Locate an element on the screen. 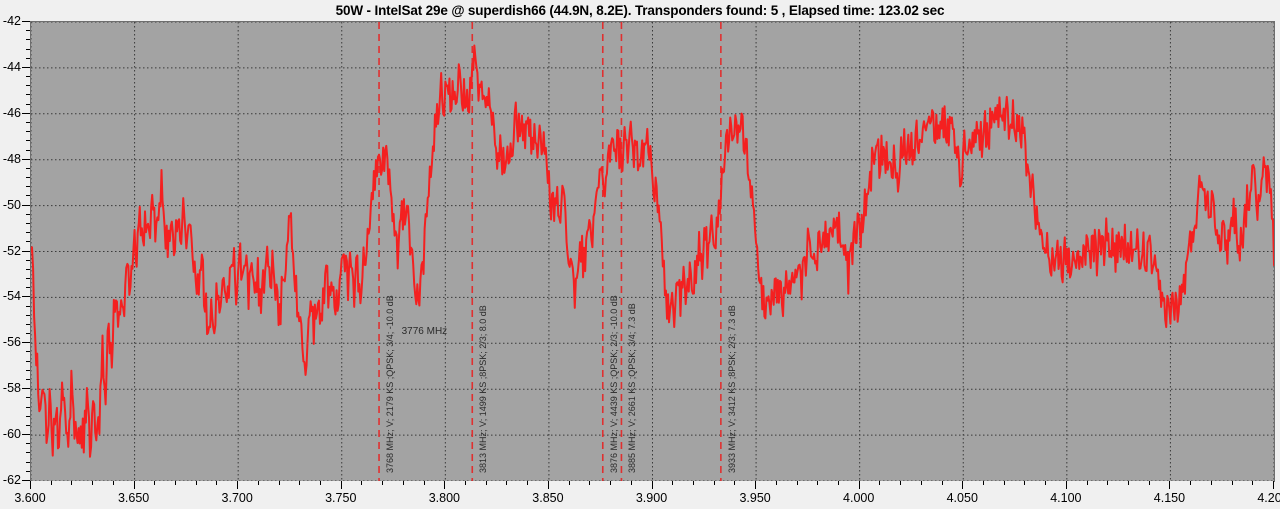 The height and width of the screenshot is (509, 1280). x-axis-tick-label: 3.600 is located at coordinates (30, 498).